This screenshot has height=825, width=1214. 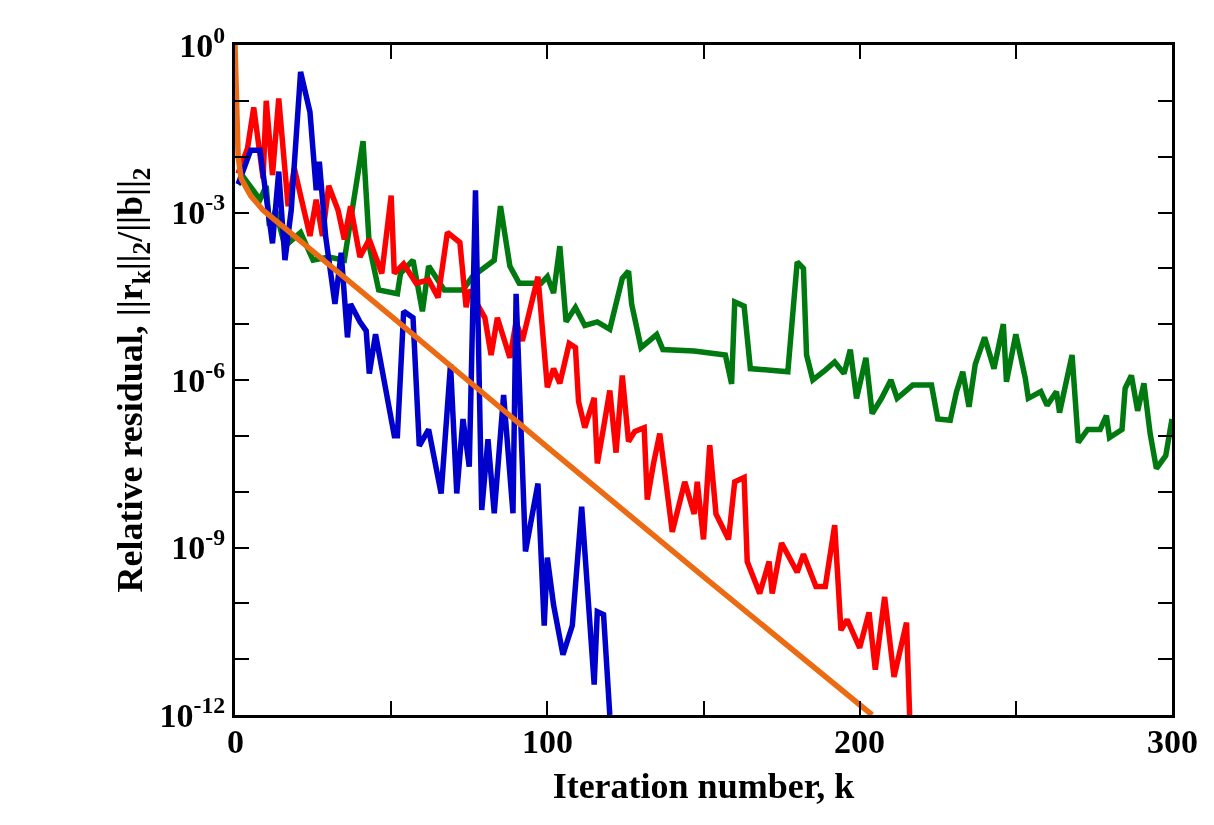 What do you see at coordinates (859, 741) in the screenshot?
I see `x-tick-label: 200` at bounding box center [859, 741].